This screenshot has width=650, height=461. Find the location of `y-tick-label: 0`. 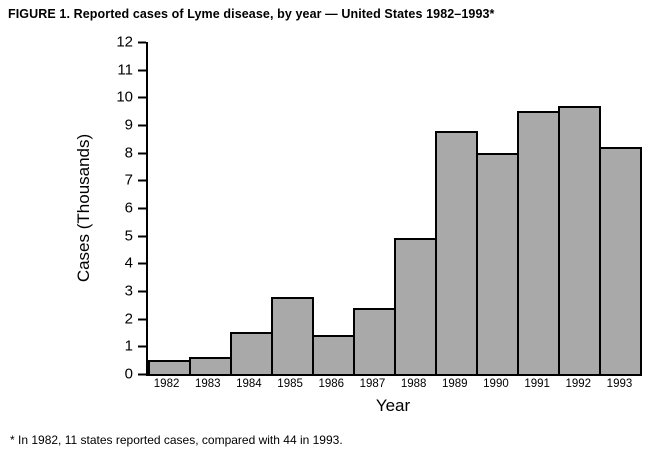

y-tick-label: 0 is located at coordinates (128, 374).